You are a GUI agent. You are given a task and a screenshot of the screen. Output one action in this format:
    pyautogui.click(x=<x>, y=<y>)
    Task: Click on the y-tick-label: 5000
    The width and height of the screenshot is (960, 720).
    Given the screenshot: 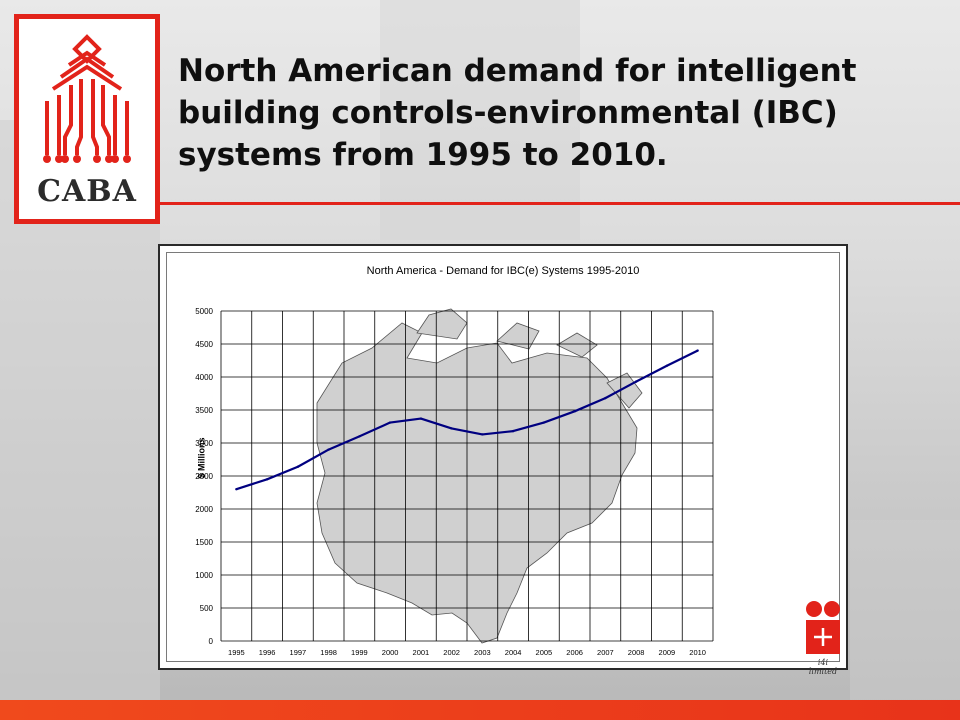 What is the action you would take?
    pyautogui.click(x=204, y=311)
    